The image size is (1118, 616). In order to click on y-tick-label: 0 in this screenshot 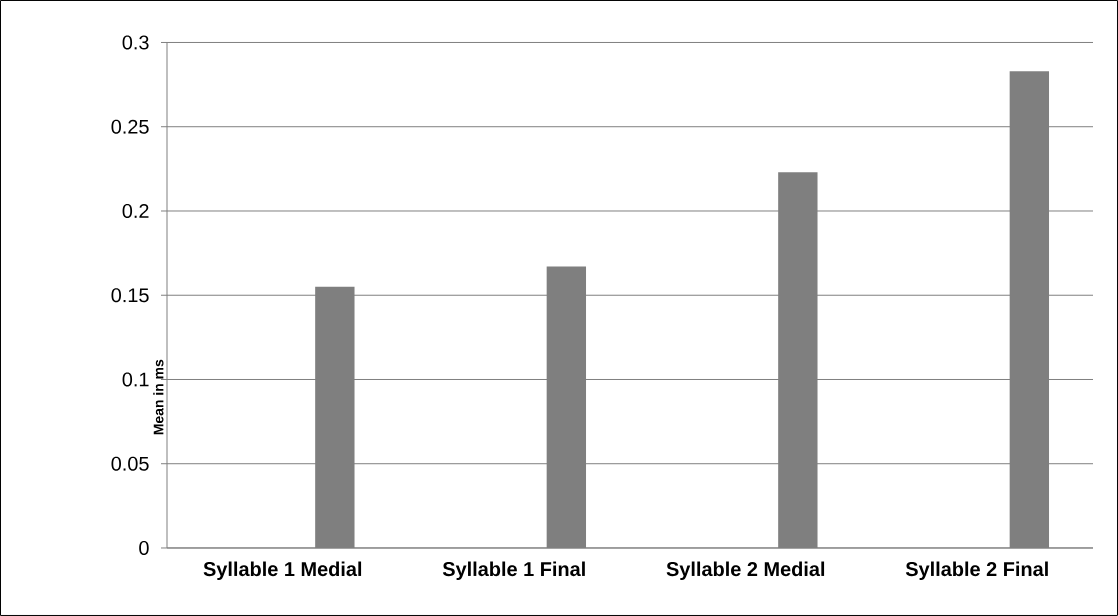, I will do `click(144, 548)`.